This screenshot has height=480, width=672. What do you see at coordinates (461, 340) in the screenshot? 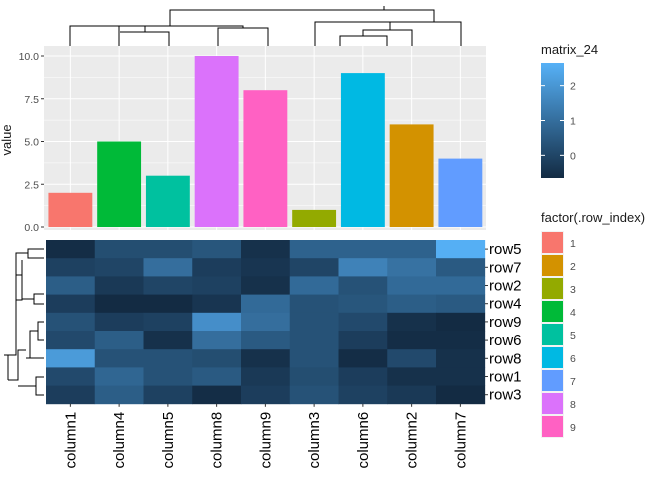
I see `heatmap-cell-row6-column7` at bounding box center [461, 340].